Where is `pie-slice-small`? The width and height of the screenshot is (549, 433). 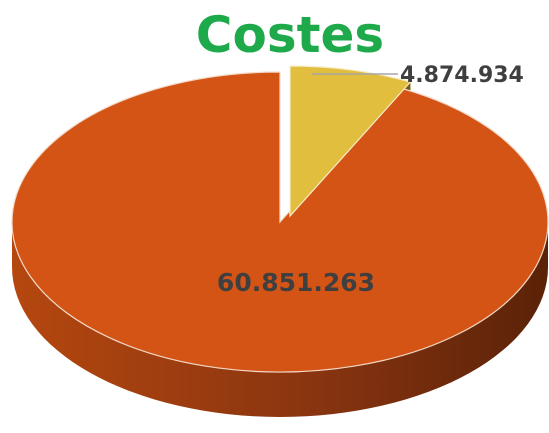
pie-slice-small is located at coordinates (350, 141).